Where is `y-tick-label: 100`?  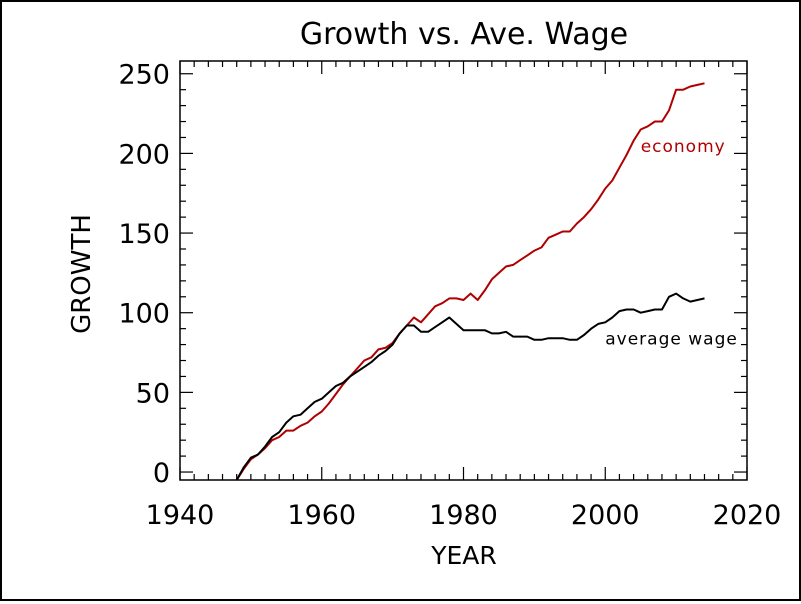
y-tick-label: 100 is located at coordinates (144, 314).